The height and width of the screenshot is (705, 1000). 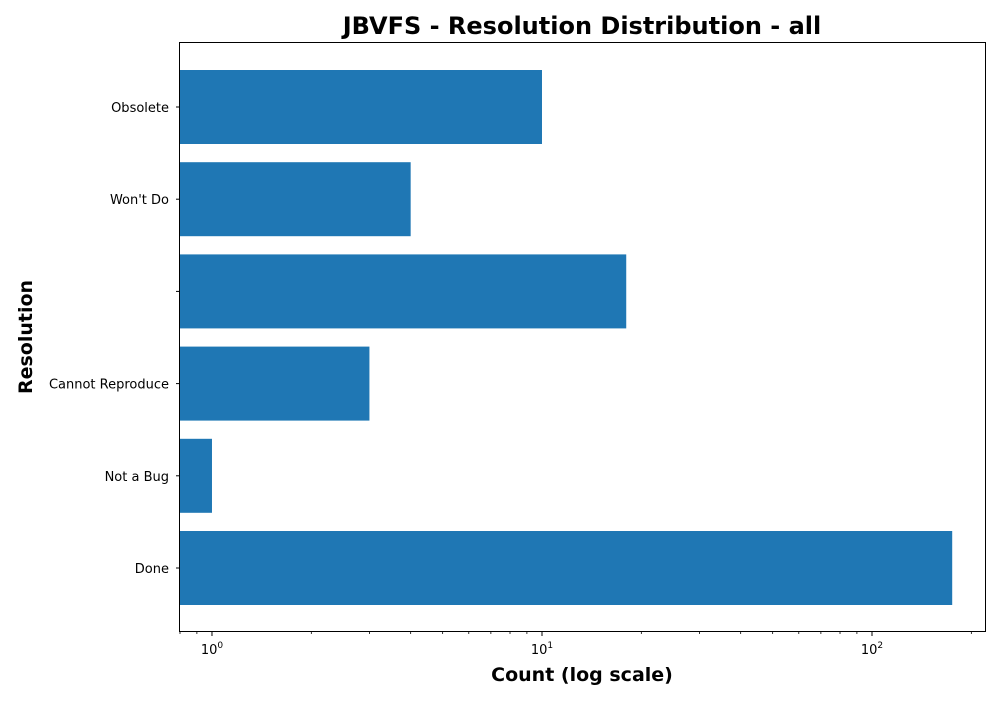 What do you see at coordinates (212, 649) in the screenshot?
I see `x-tick-label: 100` at bounding box center [212, 649].